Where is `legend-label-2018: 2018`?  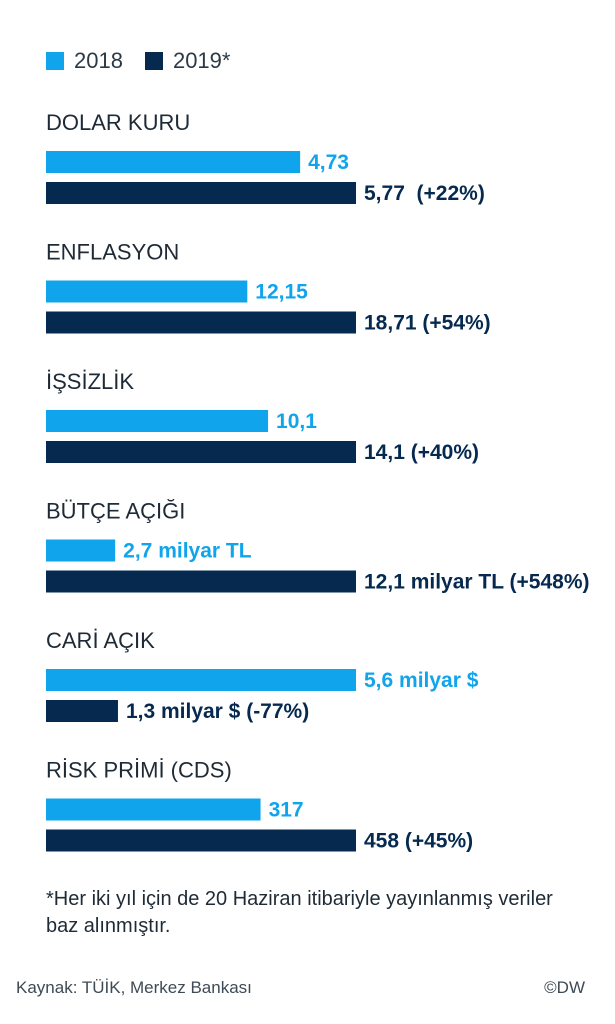
legend-label-2018: 2018 is located at coordinates (98, 60).